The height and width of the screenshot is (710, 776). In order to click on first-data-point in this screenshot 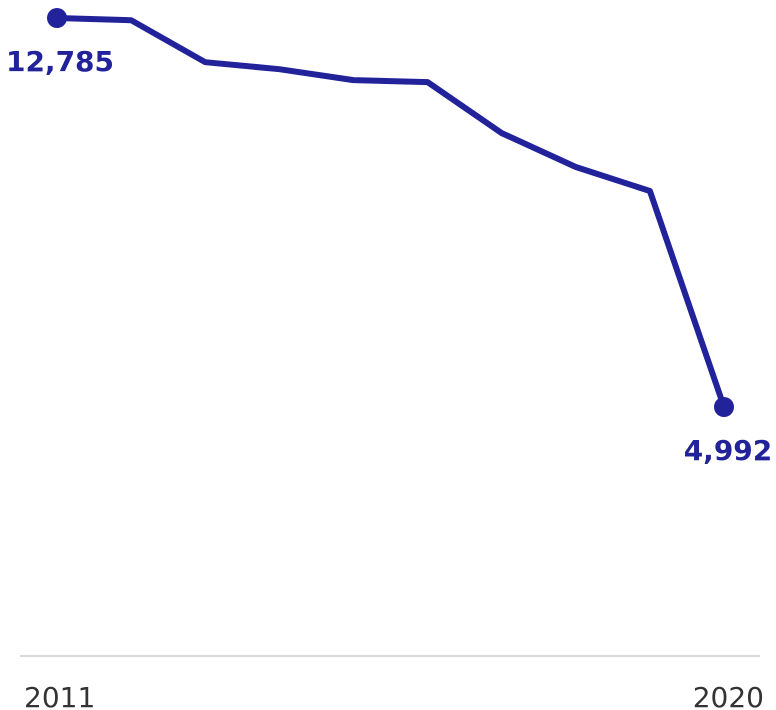, I will do `click(57, 18)`.